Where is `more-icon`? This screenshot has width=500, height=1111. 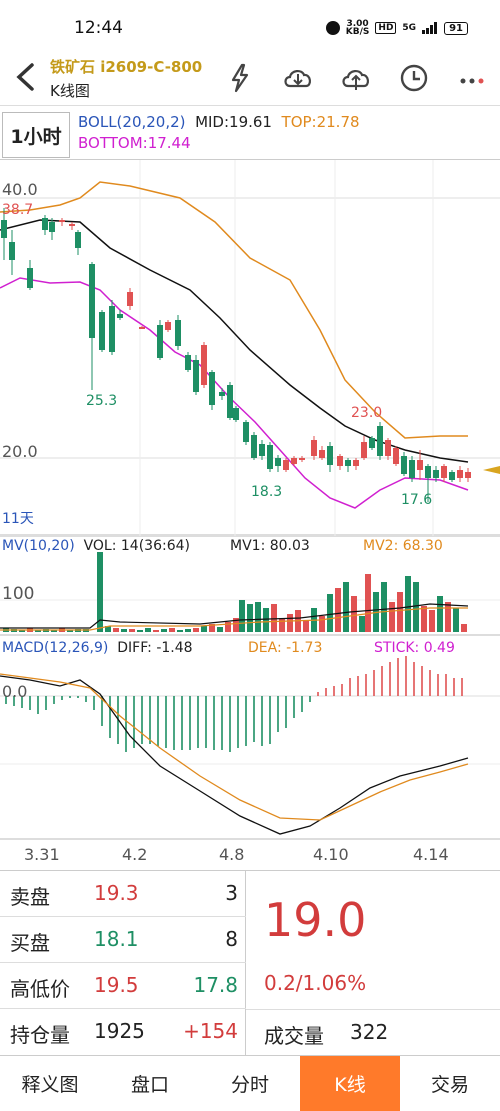 more-icon is located at coordinates (472, 78).